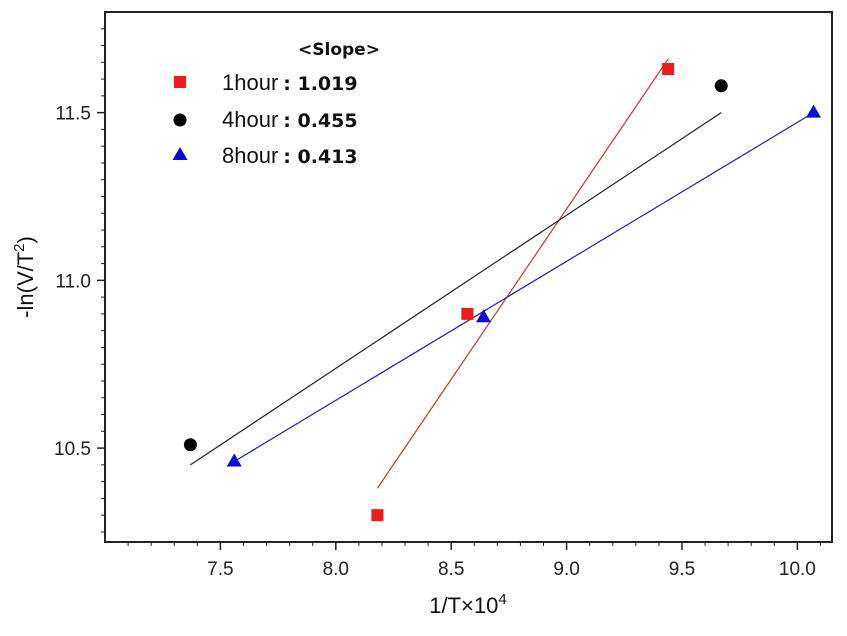  I want to click on legend-title: <Slope>, so click(339, 50).